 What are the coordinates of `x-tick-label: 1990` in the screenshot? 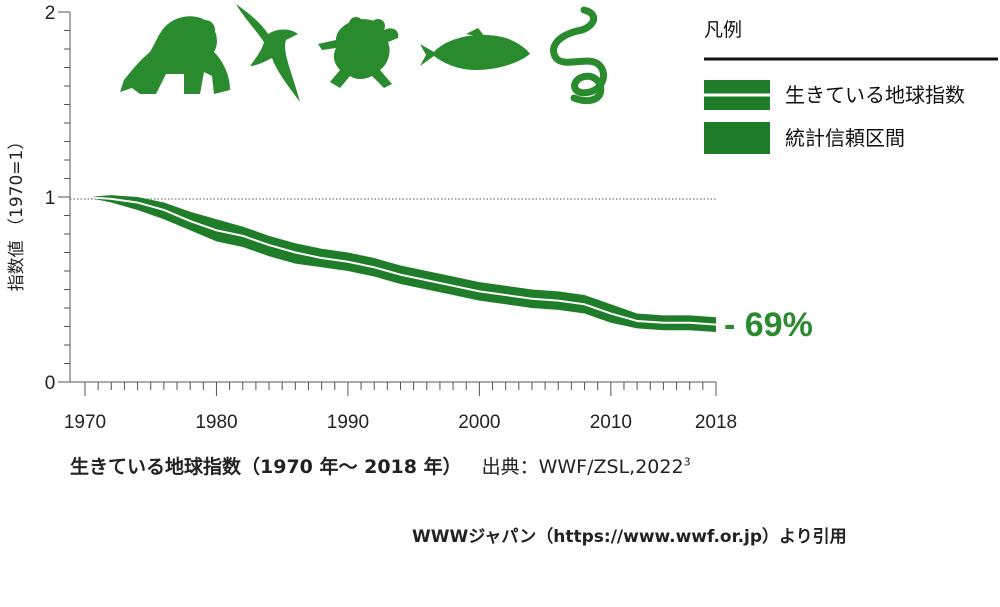 It's located at (348, 422).